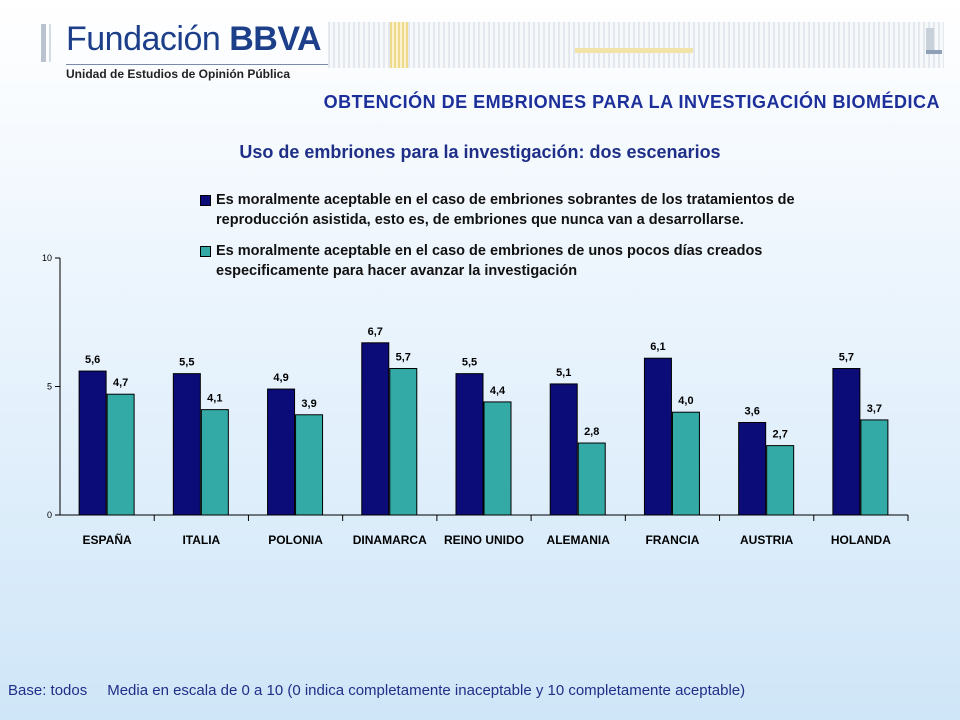  What do you see at coordinates (107, 539) in the screenshot?
I see `x-category-label: ESPAÑA` at bounding box center [107, 539].